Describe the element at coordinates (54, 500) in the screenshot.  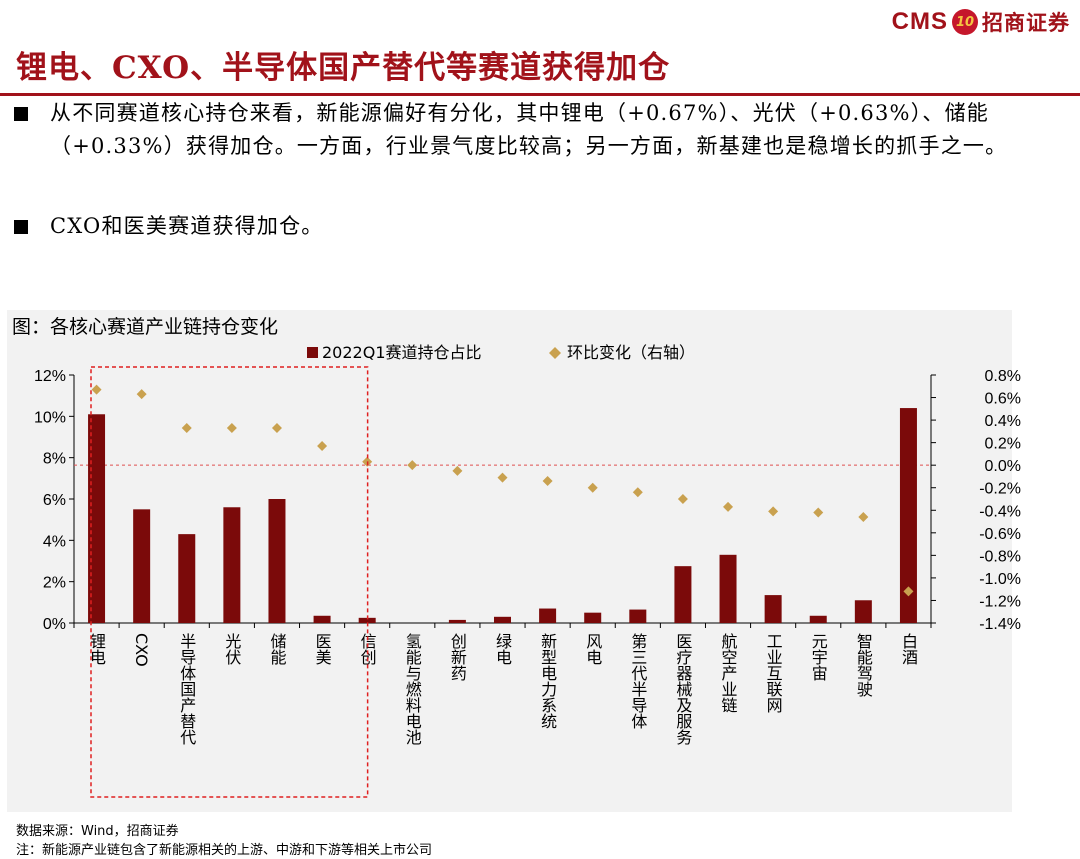
I see `left-axis-tick-label: 6%` at that location.